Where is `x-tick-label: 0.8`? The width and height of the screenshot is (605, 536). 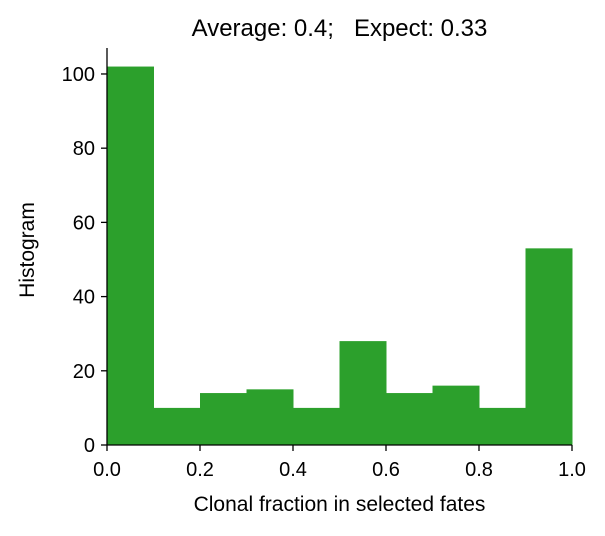 x-tick-label: 0.8 is located at coordinates (479, 470).